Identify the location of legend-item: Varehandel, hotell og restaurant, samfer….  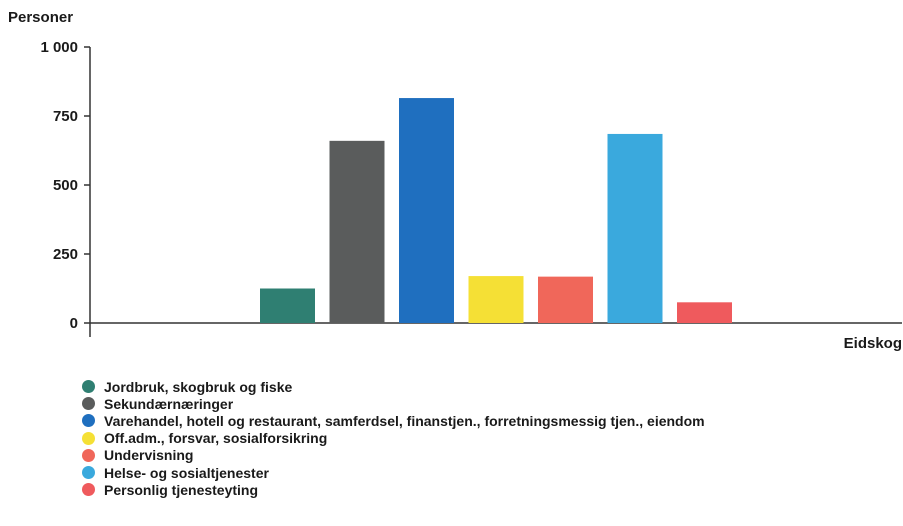
(393, 420).